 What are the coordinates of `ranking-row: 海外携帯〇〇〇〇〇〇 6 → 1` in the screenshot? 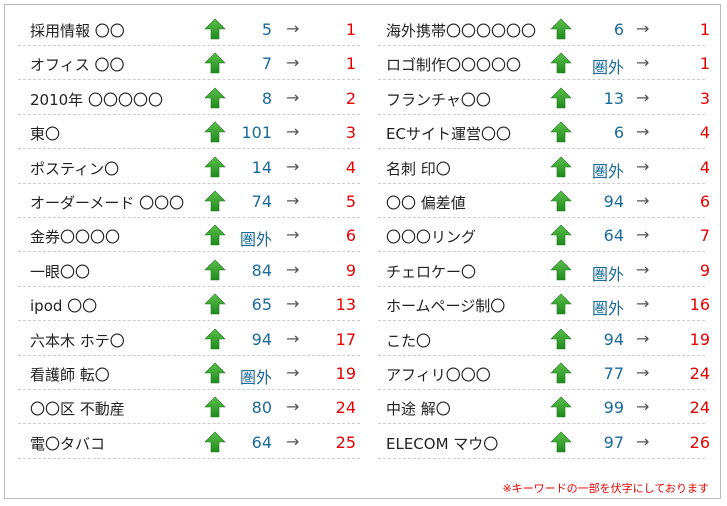 It's located at (544, 29).